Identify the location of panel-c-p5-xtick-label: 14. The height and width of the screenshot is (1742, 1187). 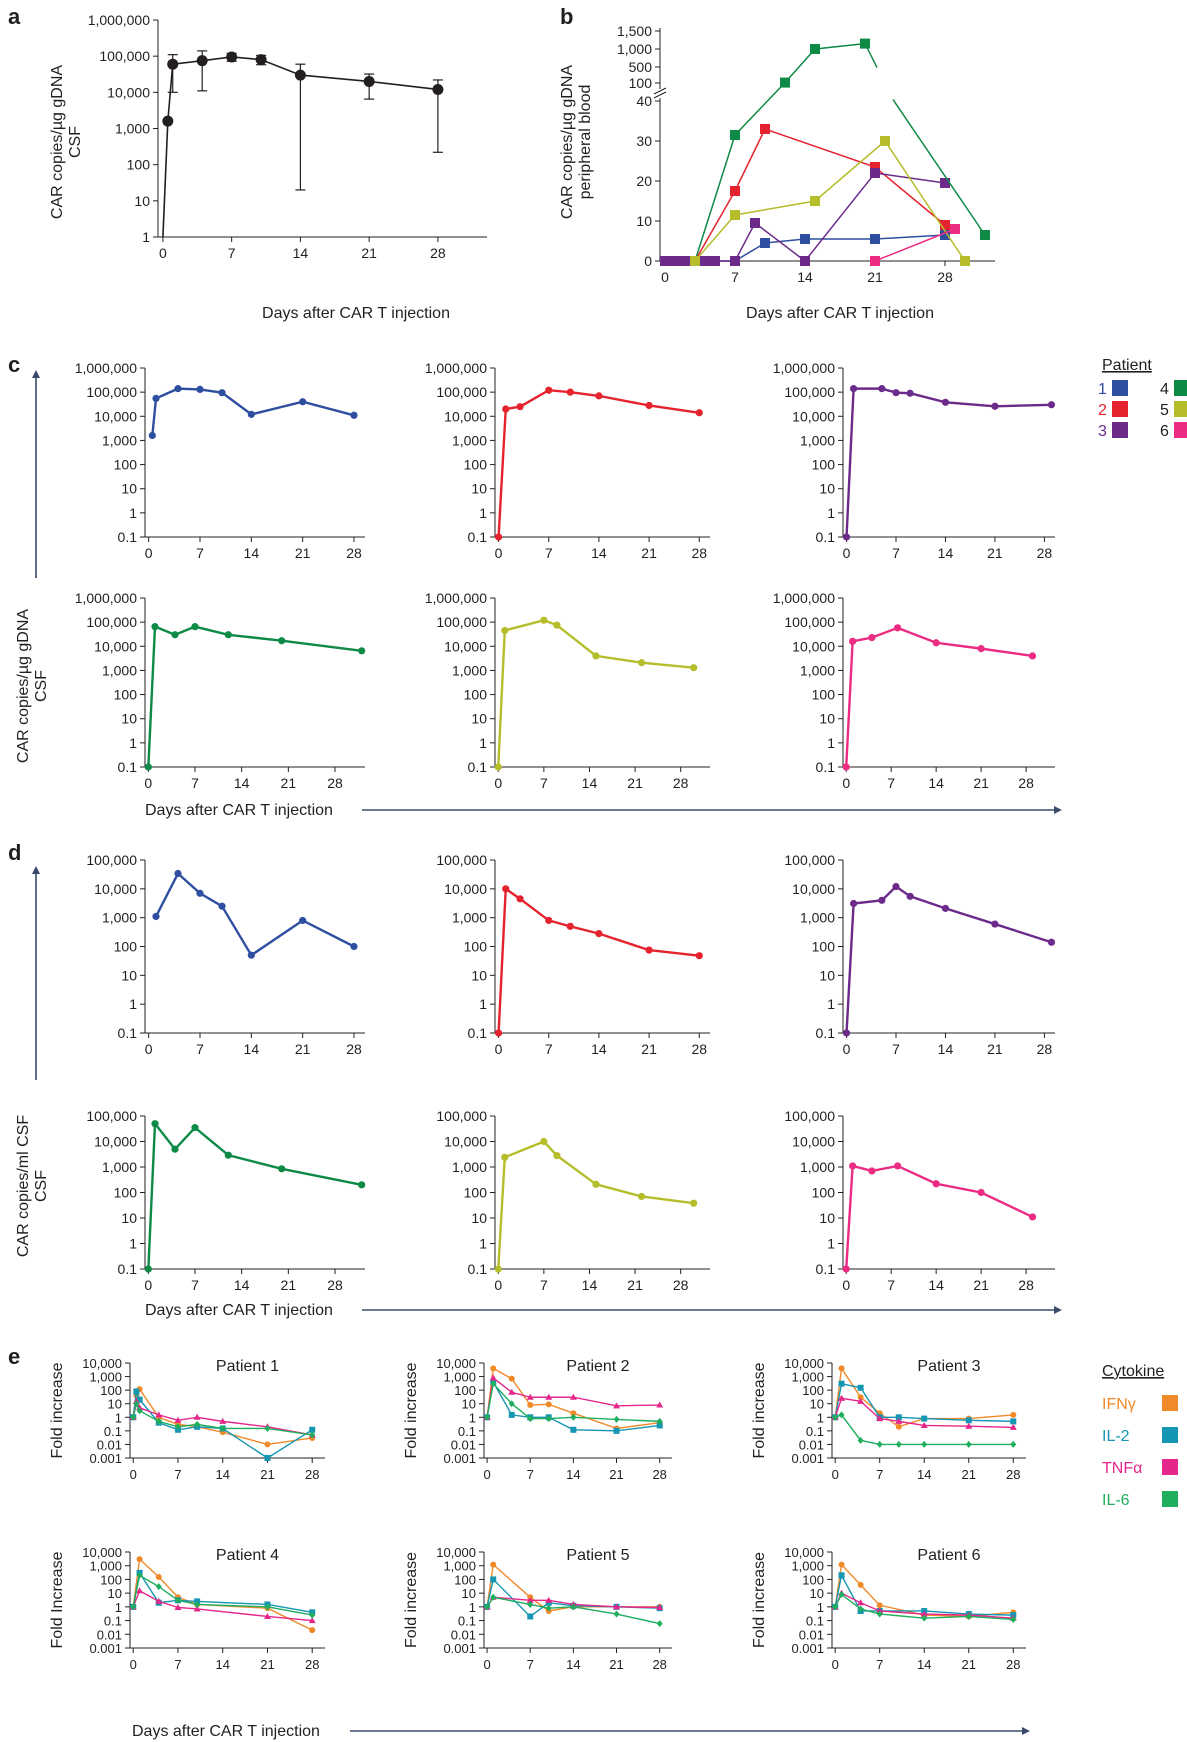
(590, 783).